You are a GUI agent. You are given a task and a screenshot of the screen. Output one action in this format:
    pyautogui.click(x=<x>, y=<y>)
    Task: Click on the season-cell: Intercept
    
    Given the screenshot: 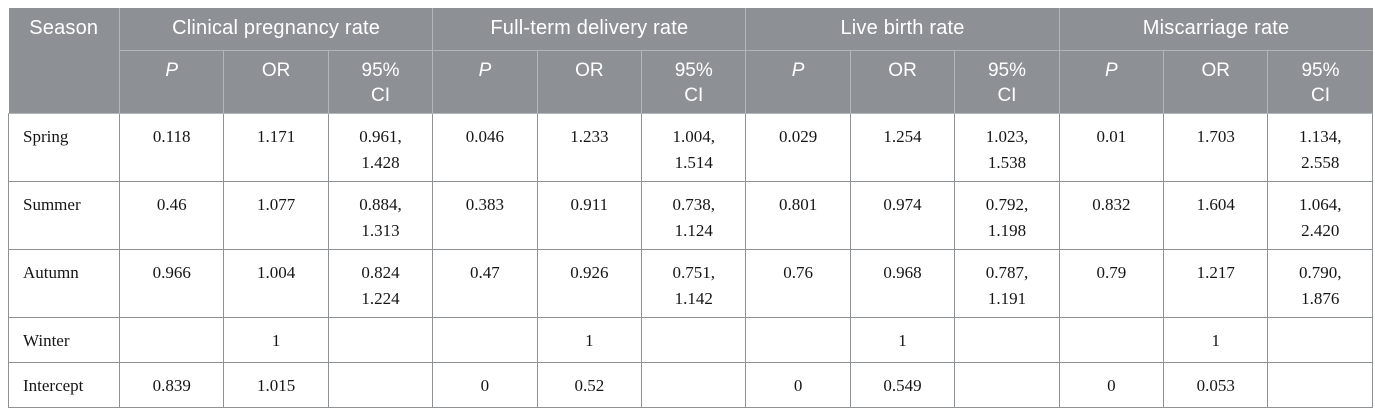 What is the action you would take?
    pyautogui.click(x=64, y=384)
    